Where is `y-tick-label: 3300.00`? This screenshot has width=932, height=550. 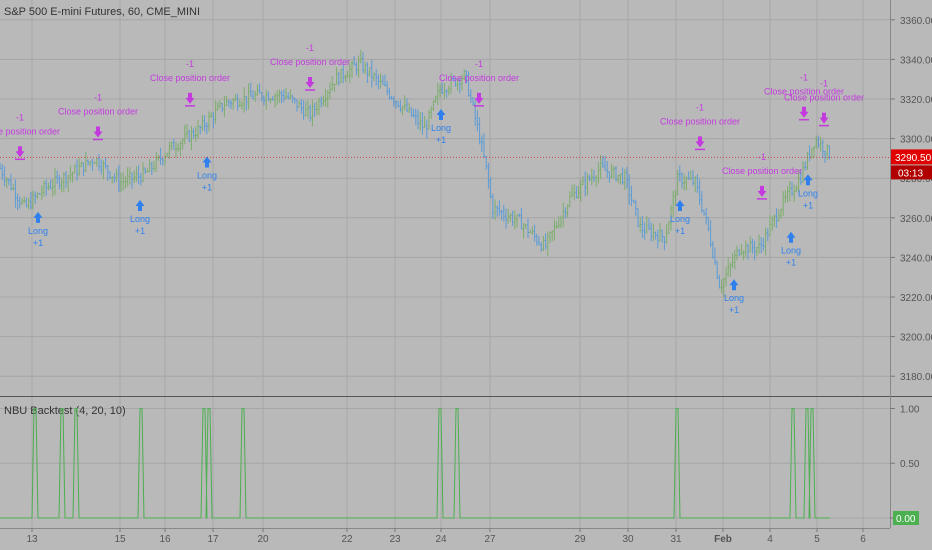 y-tick-label: 3300.00 is located at coordinates (916, 140).